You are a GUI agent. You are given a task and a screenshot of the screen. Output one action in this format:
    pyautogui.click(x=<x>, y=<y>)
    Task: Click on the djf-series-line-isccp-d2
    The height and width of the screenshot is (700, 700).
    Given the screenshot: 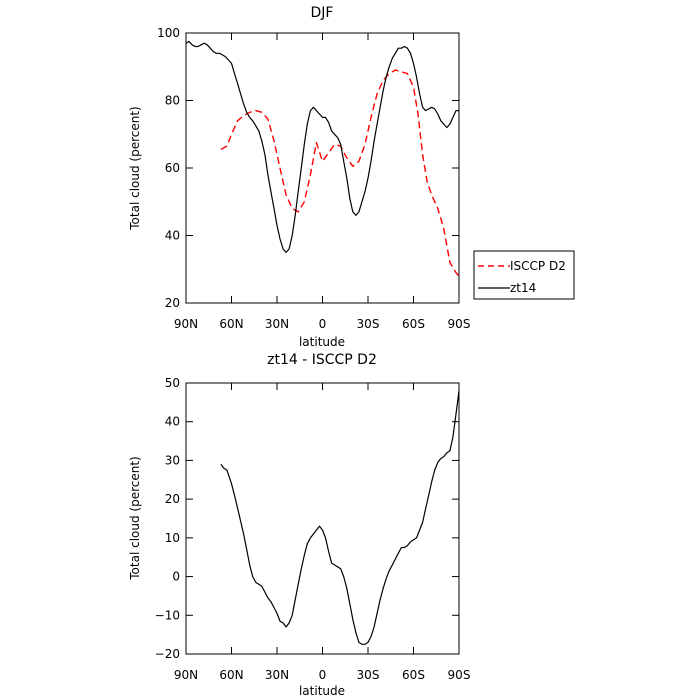 What is the action you would take?
    pyautogui.click(x=340, y=173)
    